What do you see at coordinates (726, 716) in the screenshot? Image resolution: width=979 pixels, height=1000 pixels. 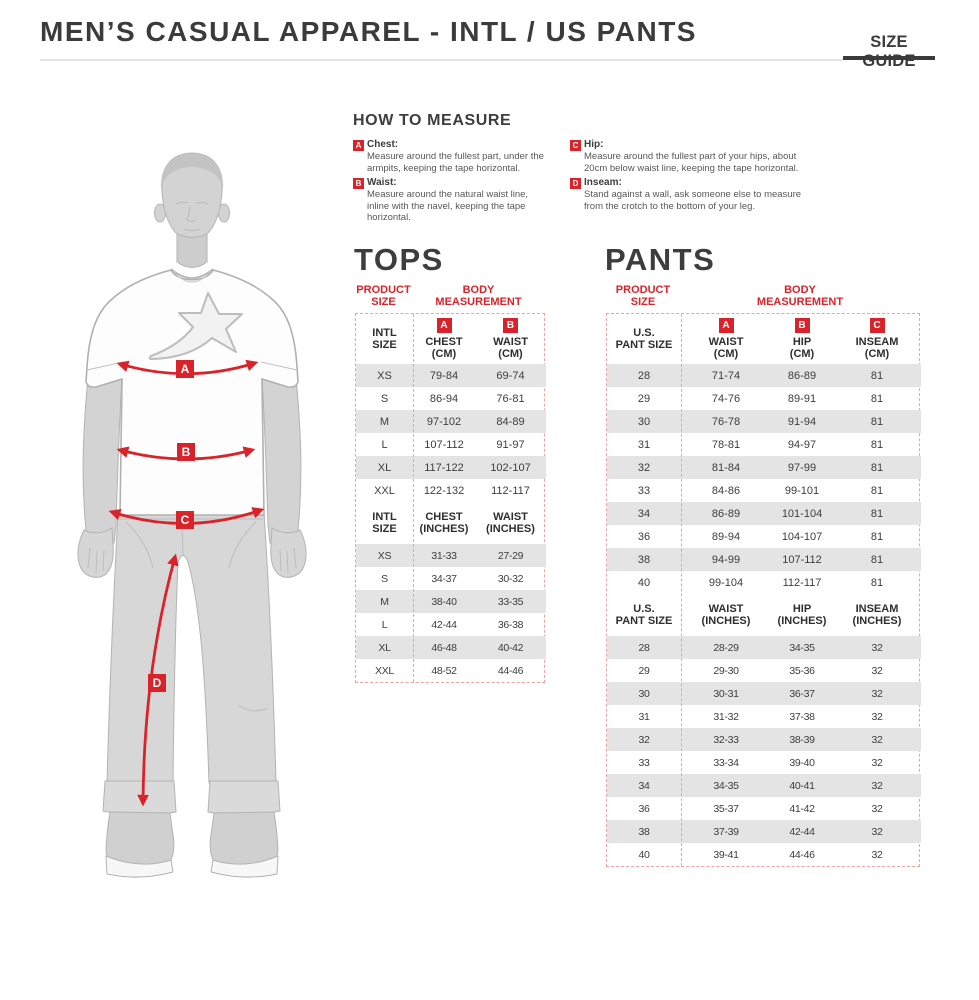 I see `value-cell: 31-32` at bounding box center [726, 716].